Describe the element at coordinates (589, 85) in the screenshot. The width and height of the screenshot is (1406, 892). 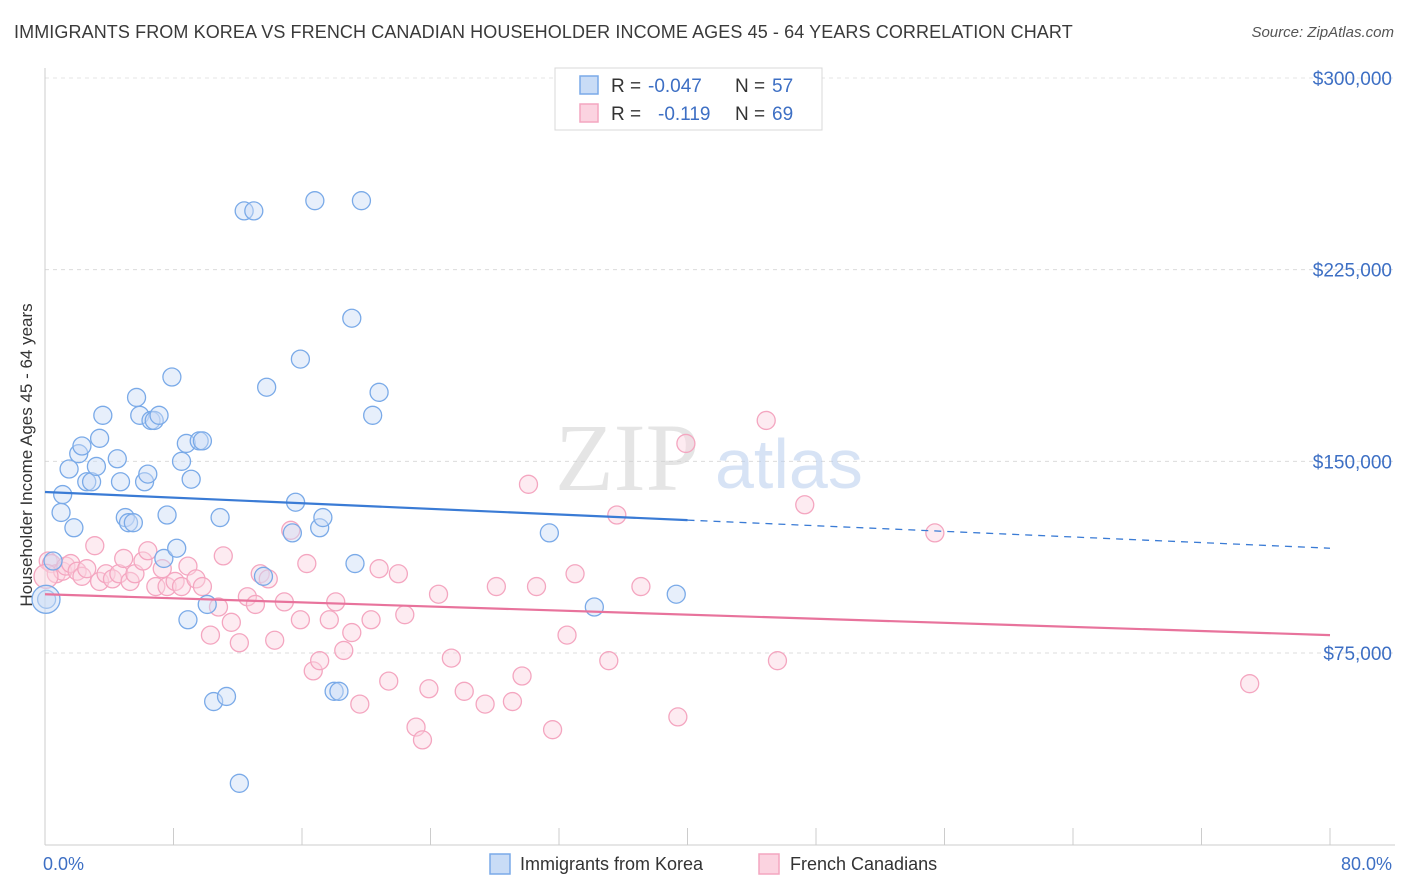
I see `stats-swatch-blue` at that location.